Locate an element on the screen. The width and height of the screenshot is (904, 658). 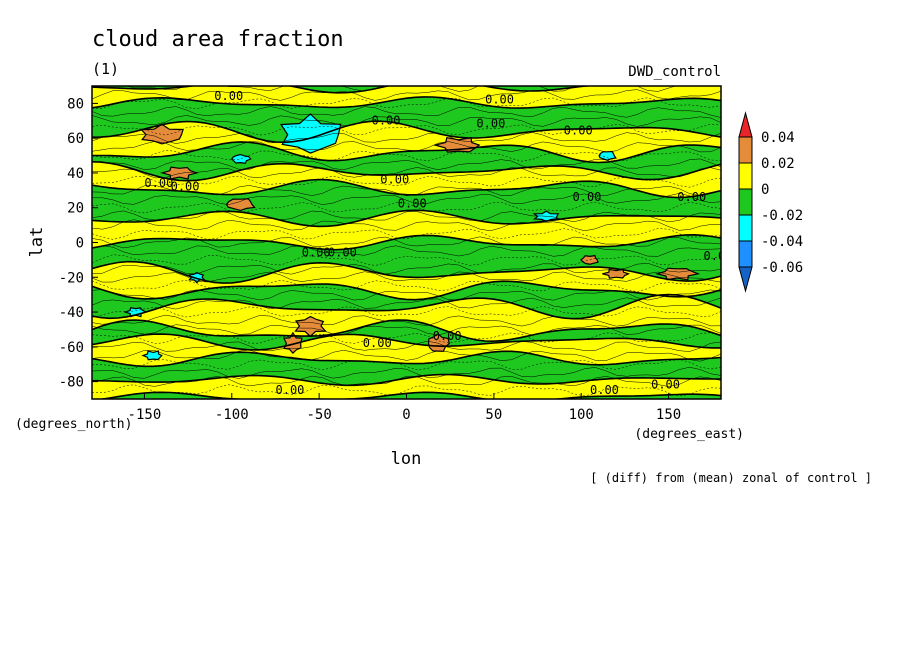
yellow-band-60s is located at coordinates (406, 350).